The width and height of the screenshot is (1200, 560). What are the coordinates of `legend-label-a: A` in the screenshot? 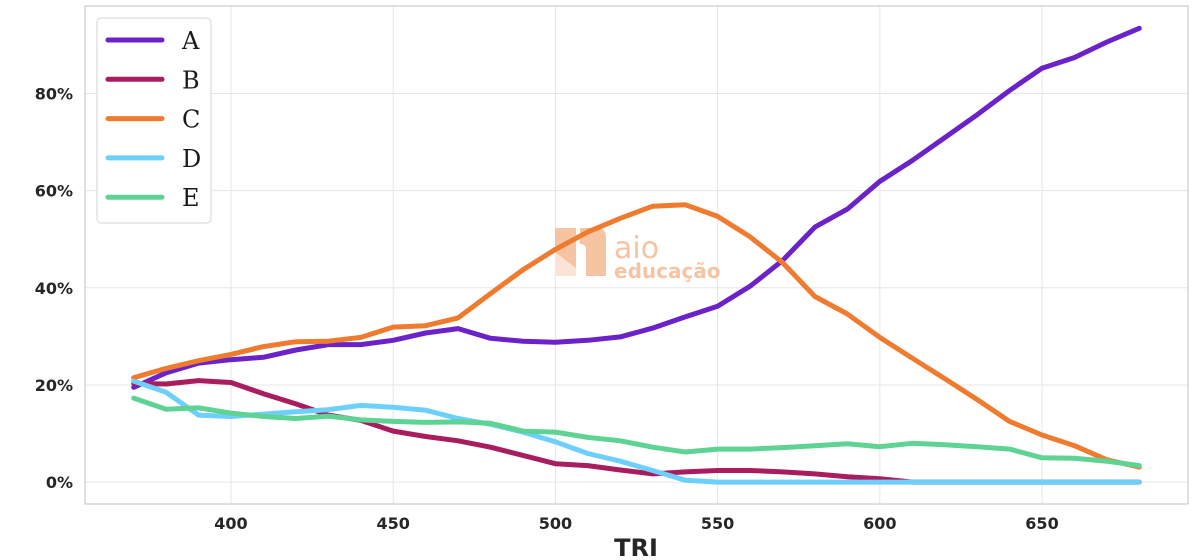 It's located at (190, 41).